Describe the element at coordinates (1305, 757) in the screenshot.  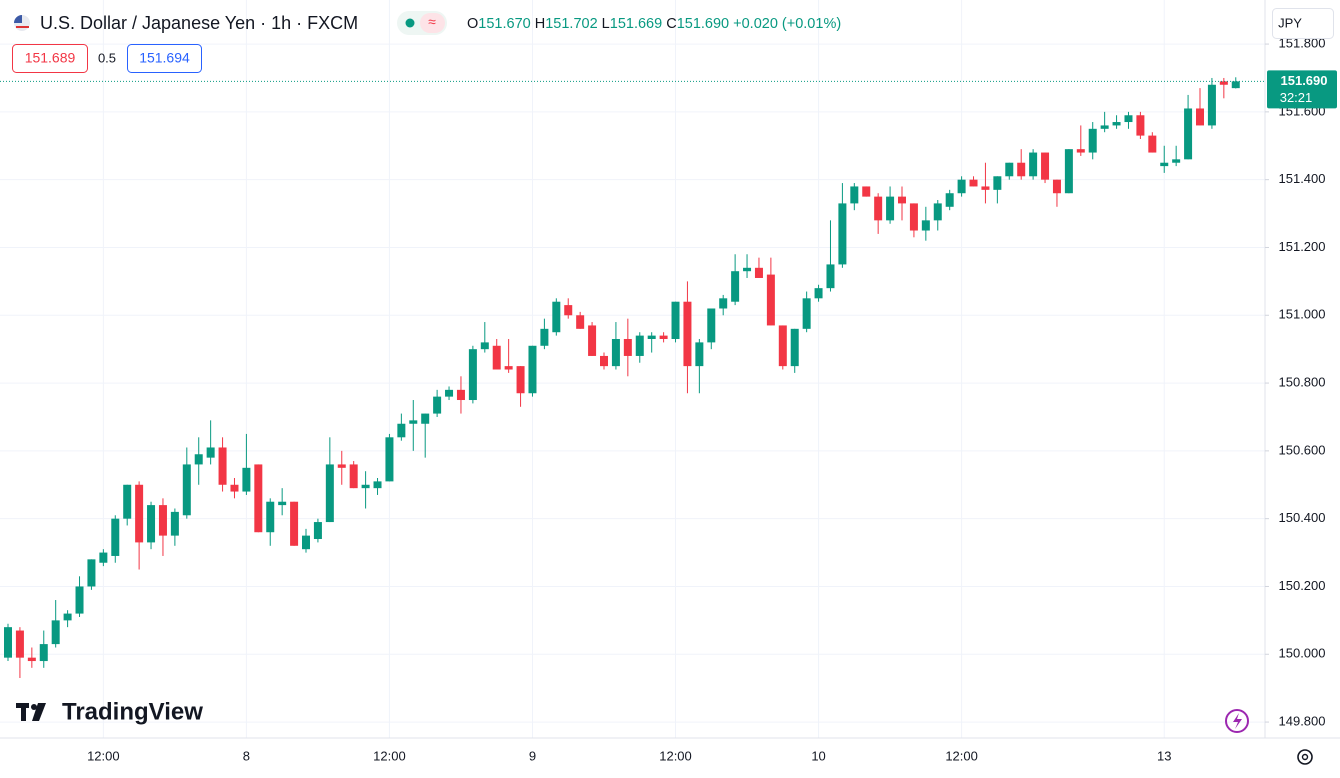
I see `settings-icon` at that location.